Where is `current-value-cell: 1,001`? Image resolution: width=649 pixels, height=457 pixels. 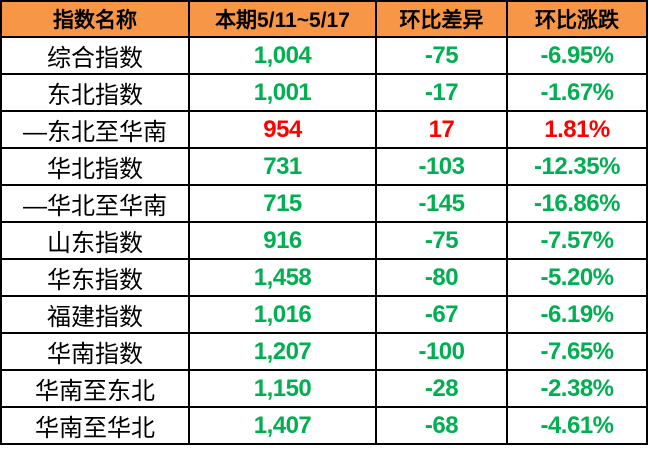 current-value-cell: 1,001 is located at coordinates (282, 92).